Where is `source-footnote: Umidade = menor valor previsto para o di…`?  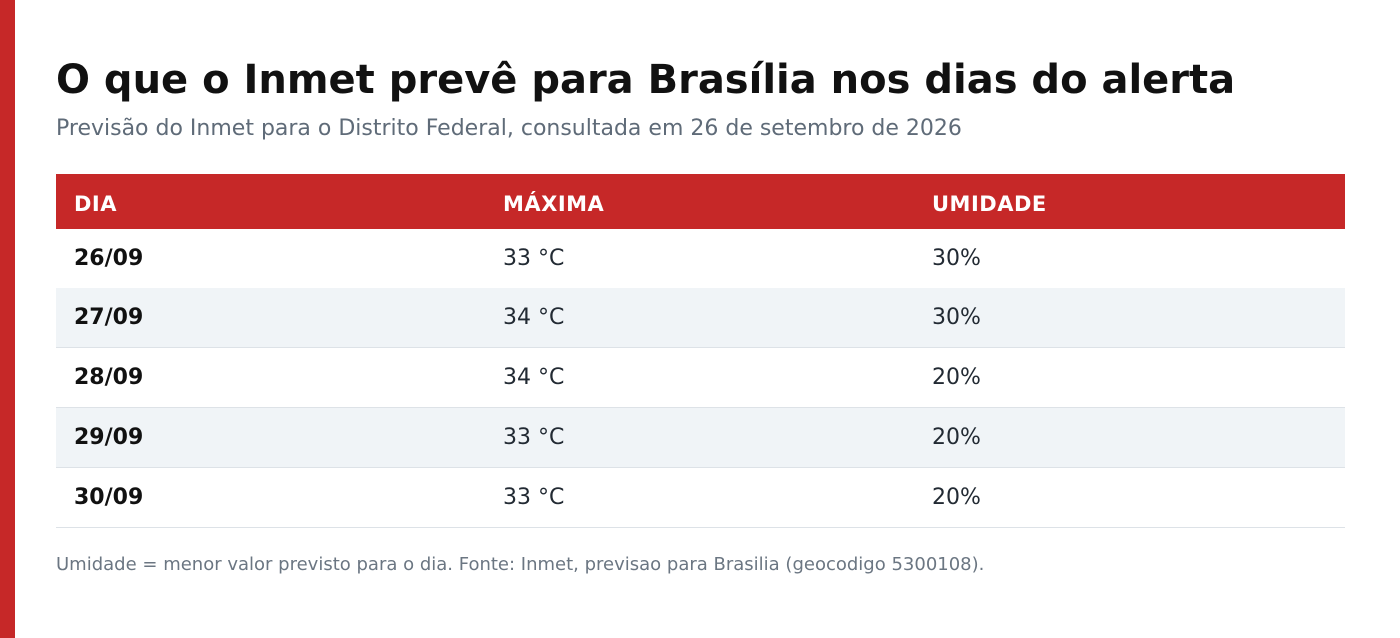 source-footnote: Umidade = menor valor previsto para o di… is located at coordinates (520, 564).